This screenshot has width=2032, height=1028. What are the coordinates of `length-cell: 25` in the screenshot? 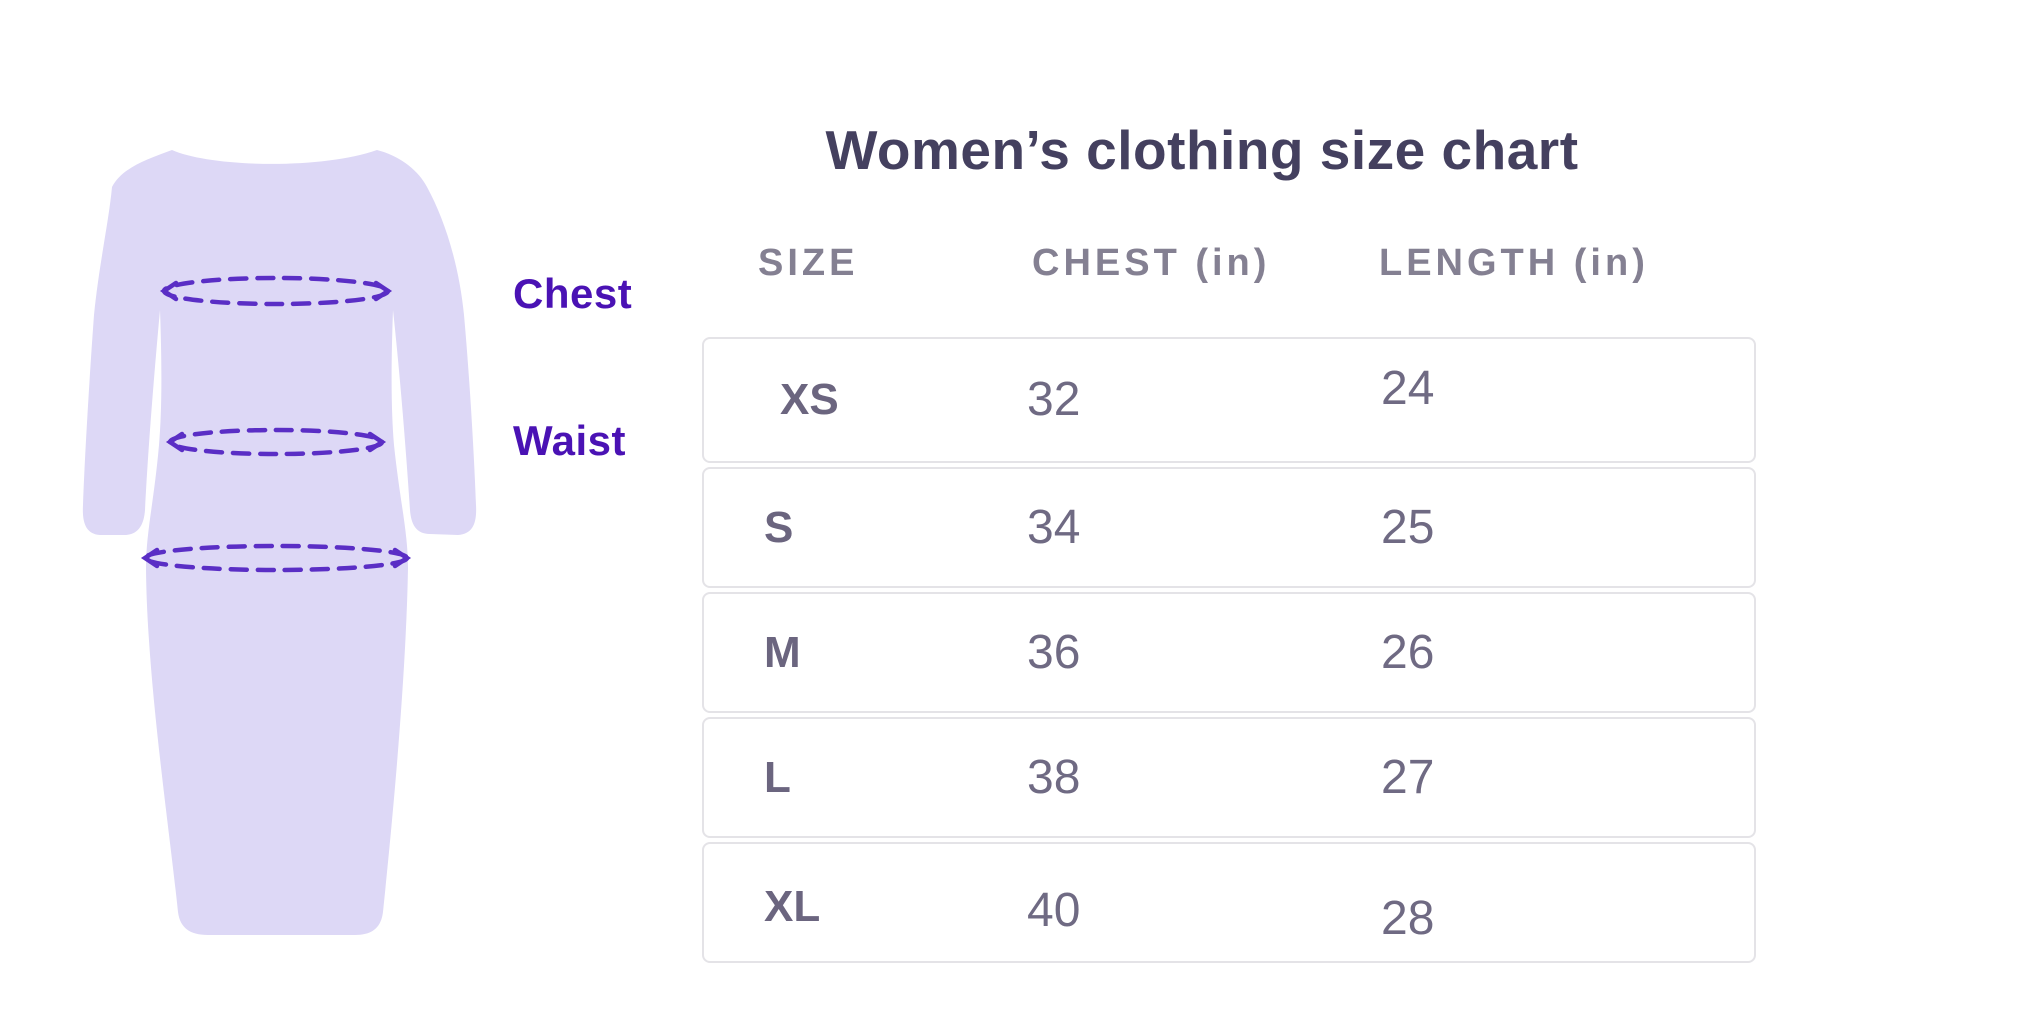 It's located at (1408, 527).